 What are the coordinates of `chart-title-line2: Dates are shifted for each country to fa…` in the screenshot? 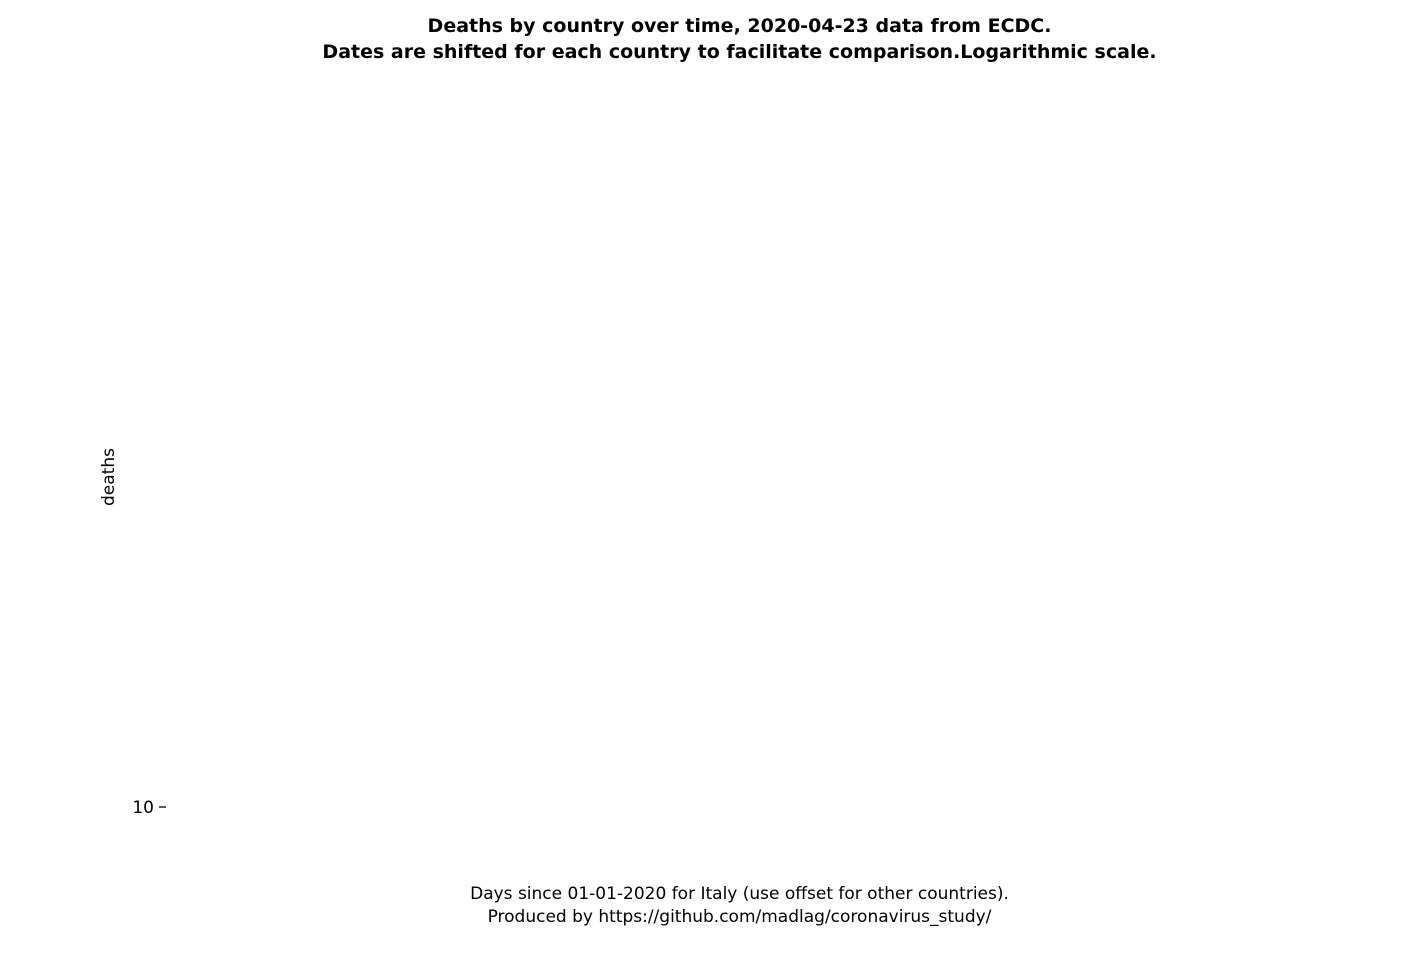 It's located at (739, 52).